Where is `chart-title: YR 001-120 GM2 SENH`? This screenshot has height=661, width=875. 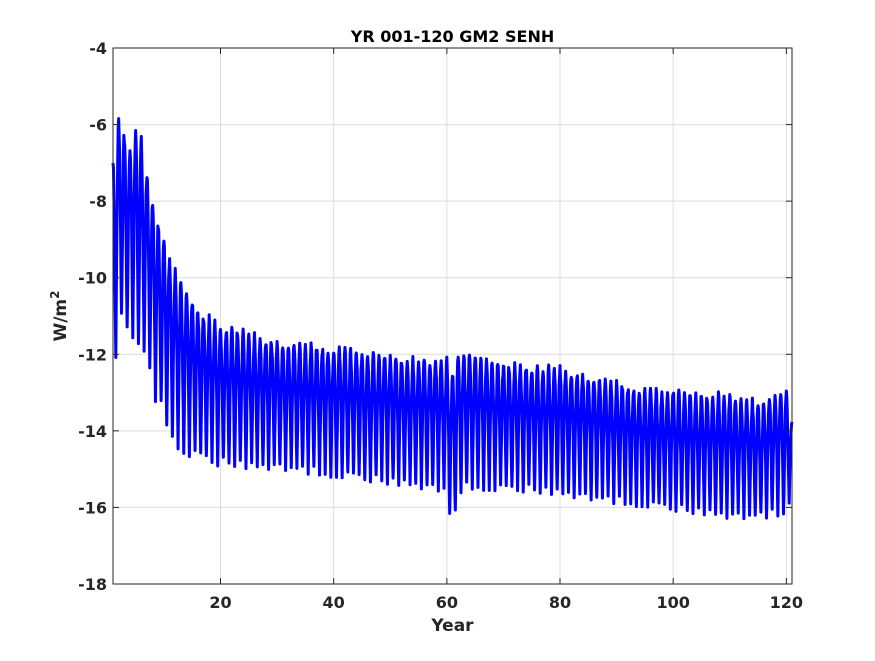 chart-title: YR 001-120 GM2 SENH is located at coordinates (452, 36).